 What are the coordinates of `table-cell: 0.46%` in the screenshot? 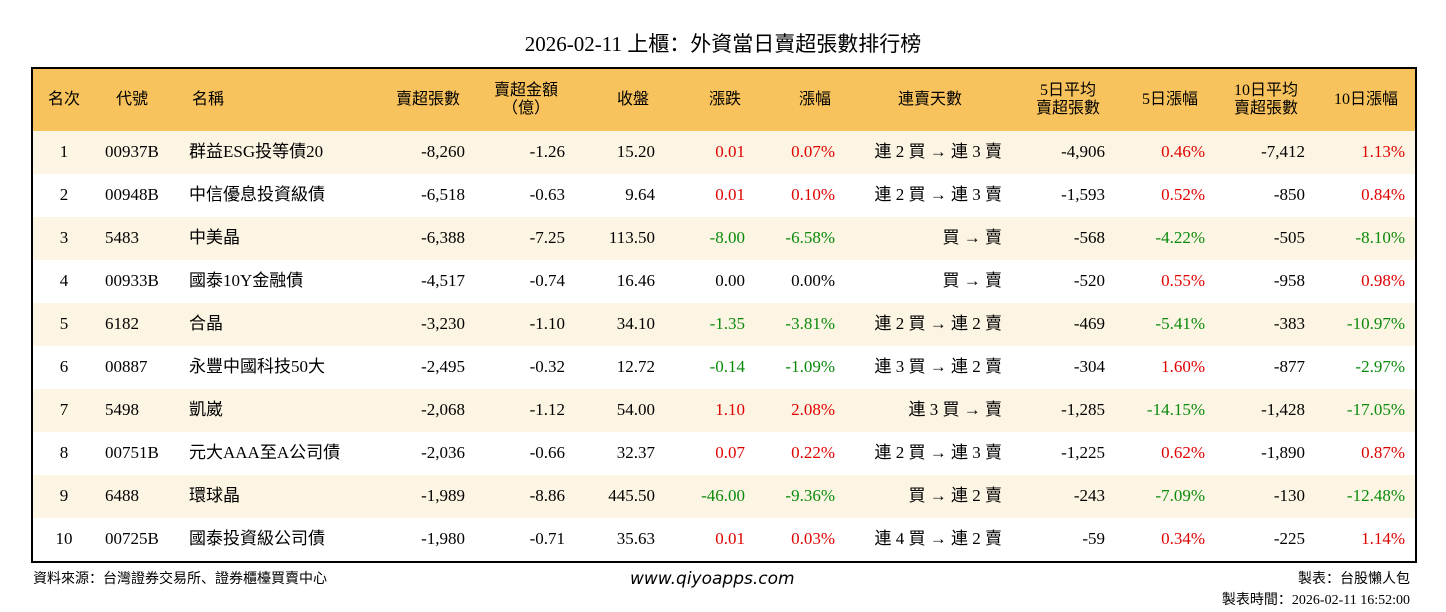 It's located at (1183, 151).